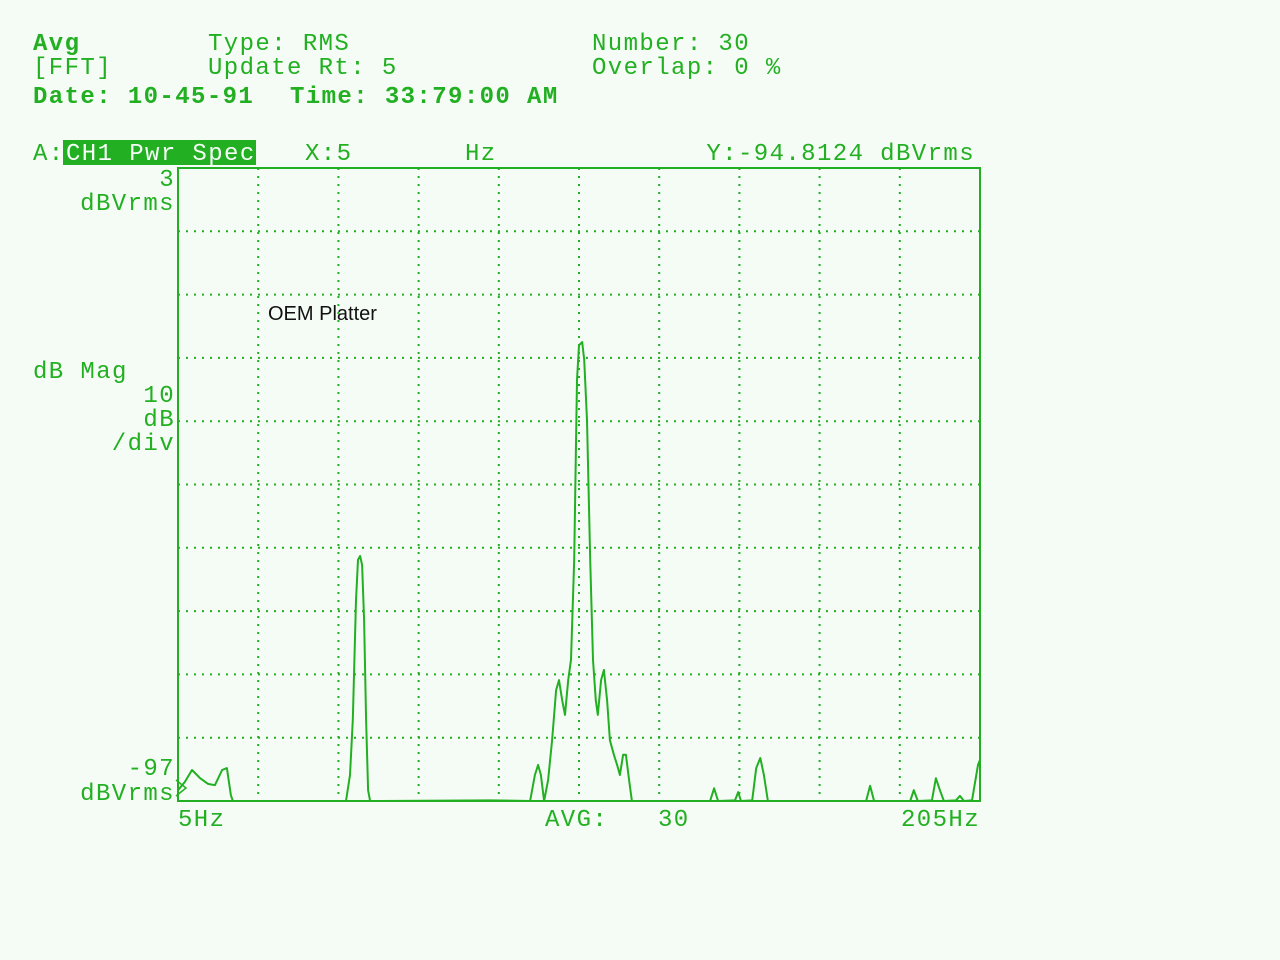 This screenshot has height=960, width=1280. What do you see at coordinates (940, 820) in the screenshot?
I see `x-tick-label: 205Hz` at bounding box center [940, 820].